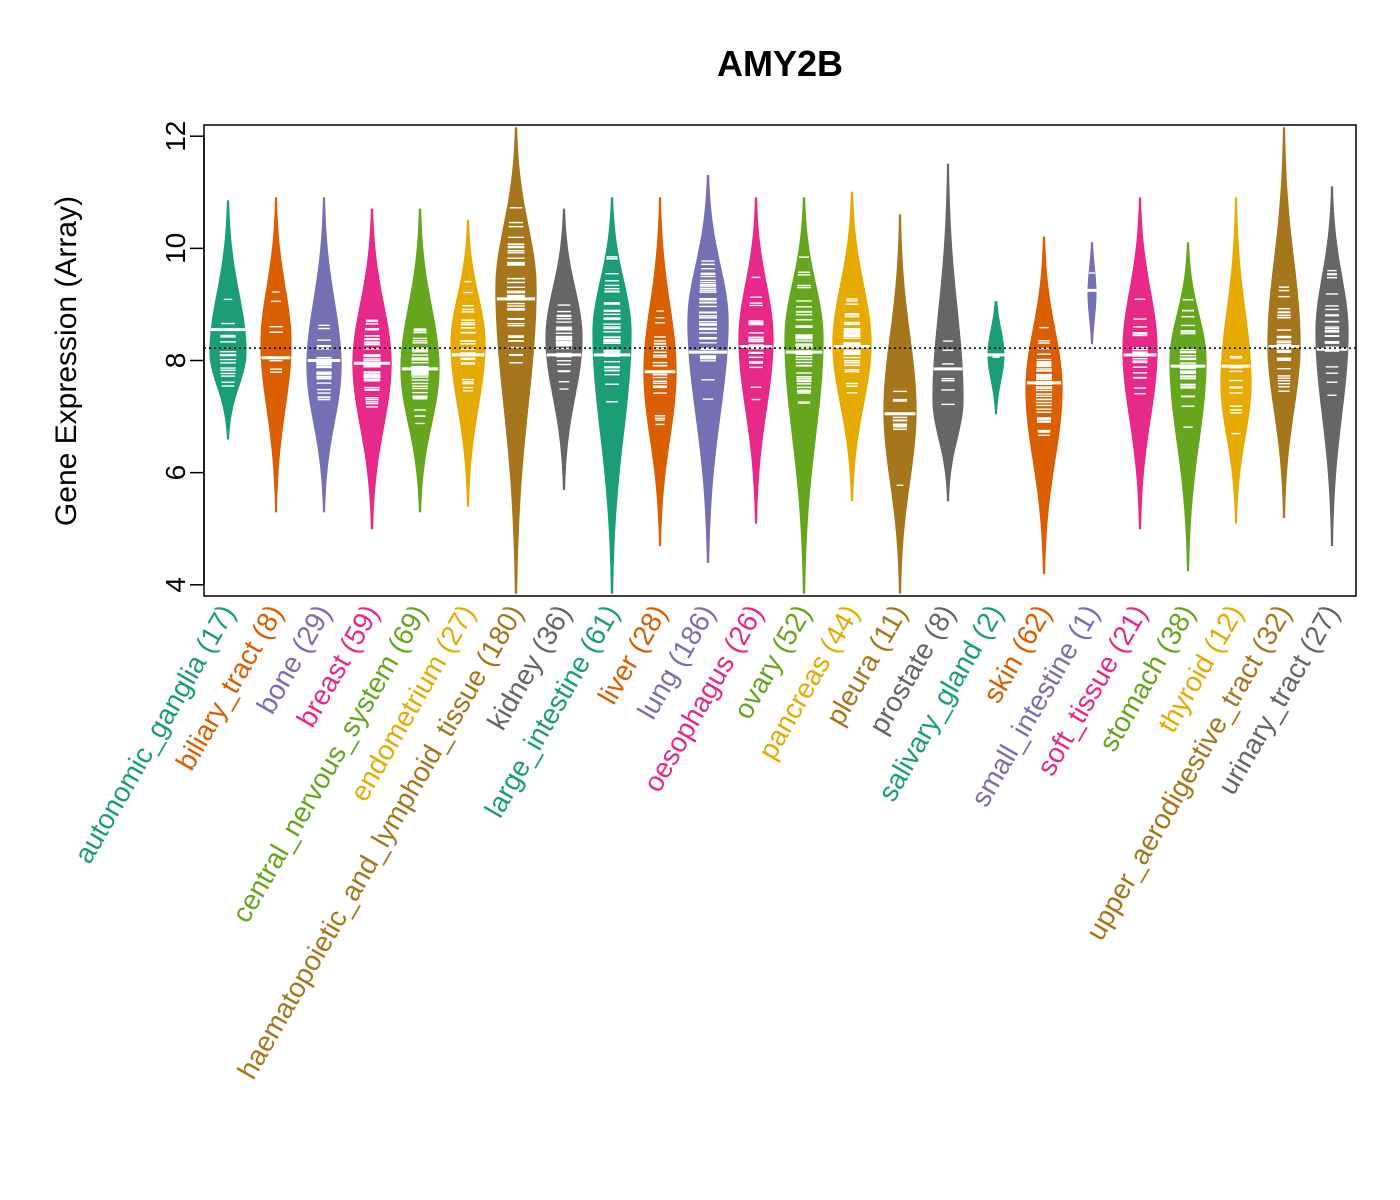 The image size is (1400, 1200). I want to click on y-tick-label: 4, so click(175, 585).